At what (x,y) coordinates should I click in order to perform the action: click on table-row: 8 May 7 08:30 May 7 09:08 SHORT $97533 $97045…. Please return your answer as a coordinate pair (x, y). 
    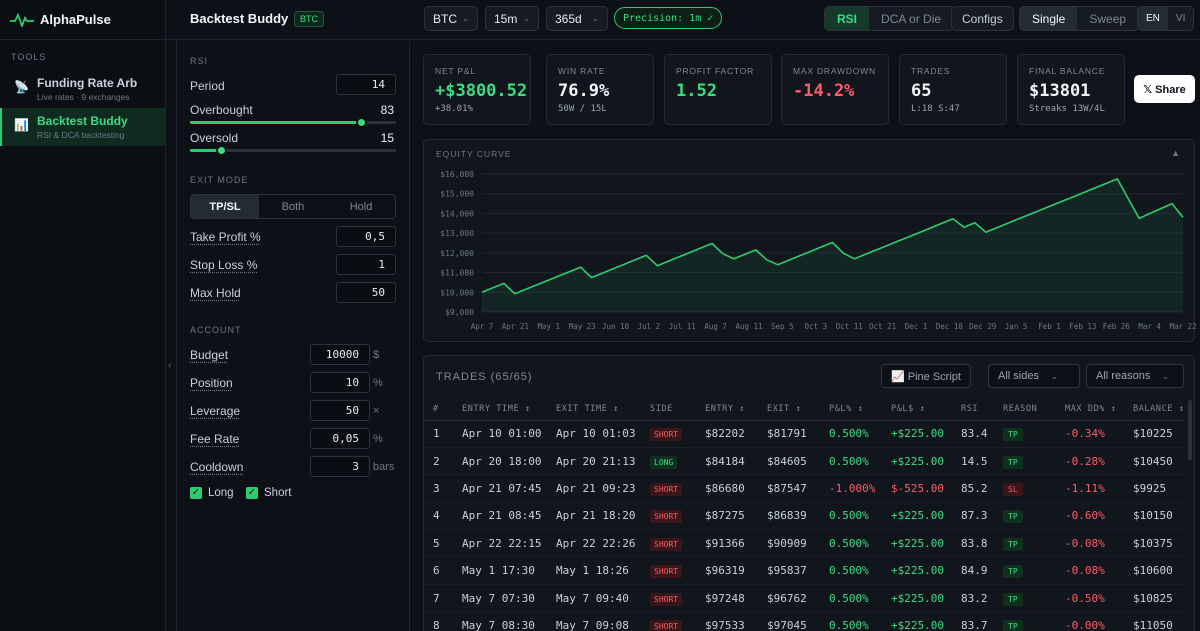
    Looking at the image, I should click on (804, 621).